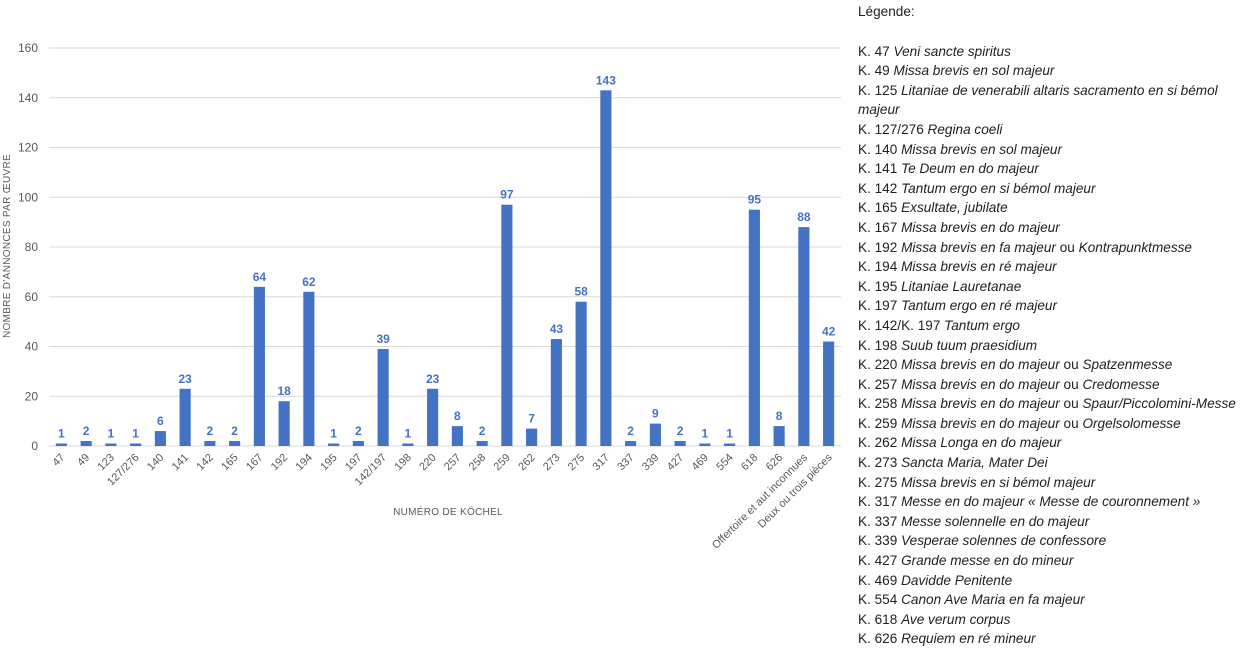 The image size is (1250, 659). I want to click on legend-item-kv: K. 197, so click(880, 306).